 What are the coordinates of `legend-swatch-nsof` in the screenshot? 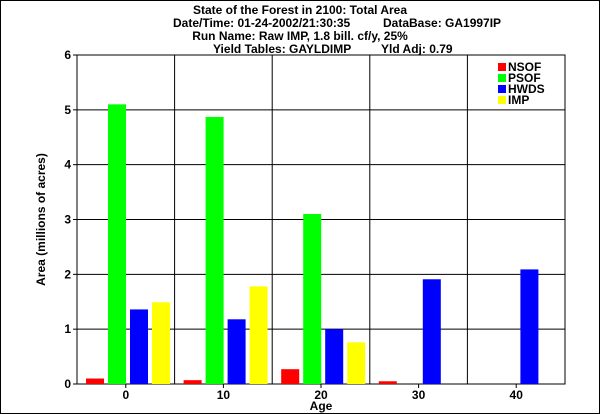 It's located at (502, 67).